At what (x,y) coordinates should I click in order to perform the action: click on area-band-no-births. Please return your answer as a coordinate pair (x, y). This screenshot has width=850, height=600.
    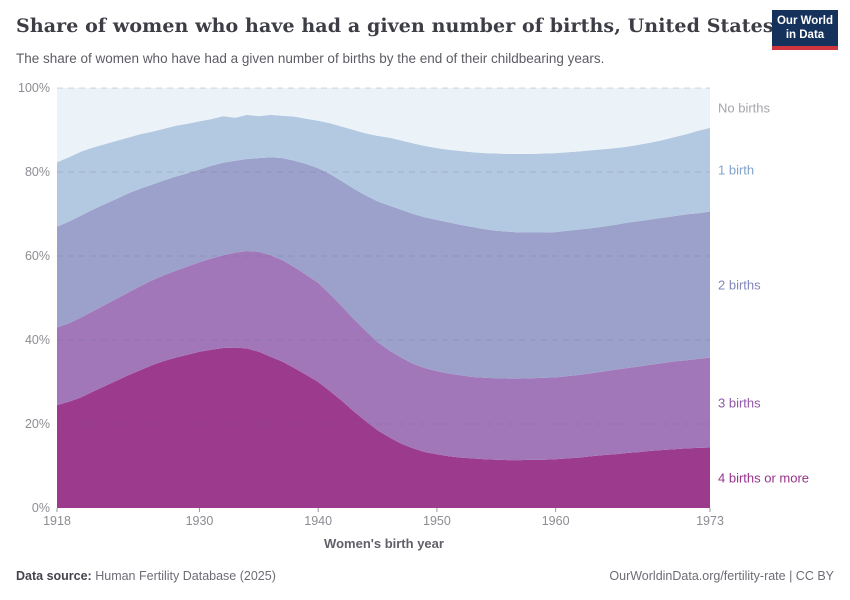
    Looking at the image, I should click on (383, 125).